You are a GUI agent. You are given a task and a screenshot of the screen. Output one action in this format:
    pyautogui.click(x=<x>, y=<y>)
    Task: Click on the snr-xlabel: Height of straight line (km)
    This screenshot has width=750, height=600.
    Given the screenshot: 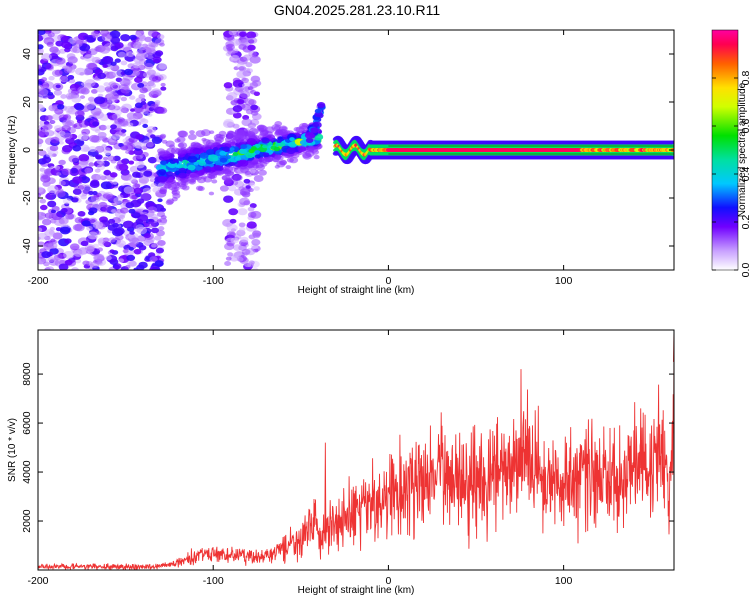 What is the action you would take?
    pyautogui.click(x=356, y=590)
    